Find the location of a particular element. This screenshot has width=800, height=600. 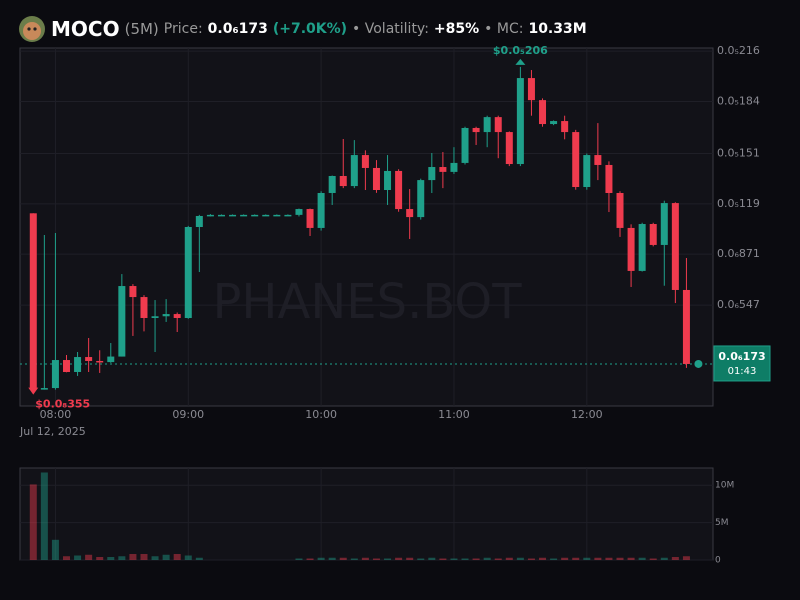

y-tick-label: 0 is located at coordinates (718, 561).